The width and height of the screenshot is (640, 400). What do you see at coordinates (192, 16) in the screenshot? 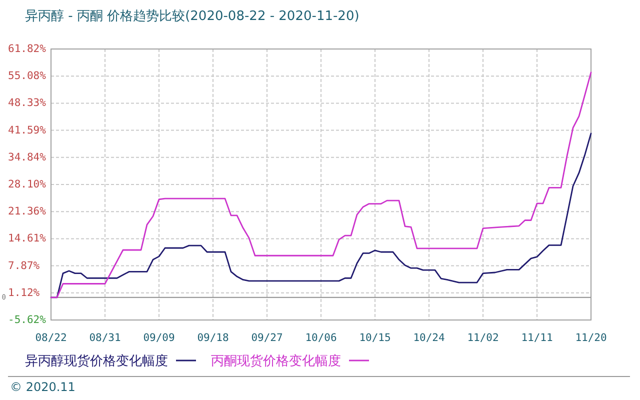
I see `title: 异丙醇 - 丙酮 价格趋势比较(2020-08-22 - 2020-11-20)` at bounding box center [192, 16].